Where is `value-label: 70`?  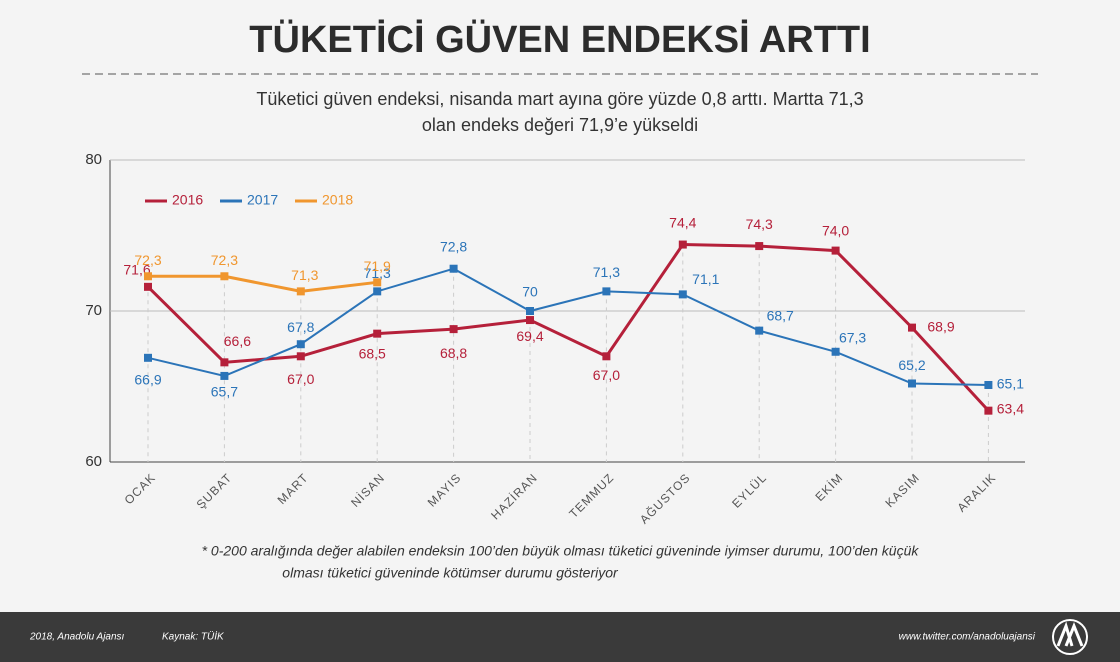 value-label: 70 is located at coordinates (530, 292).